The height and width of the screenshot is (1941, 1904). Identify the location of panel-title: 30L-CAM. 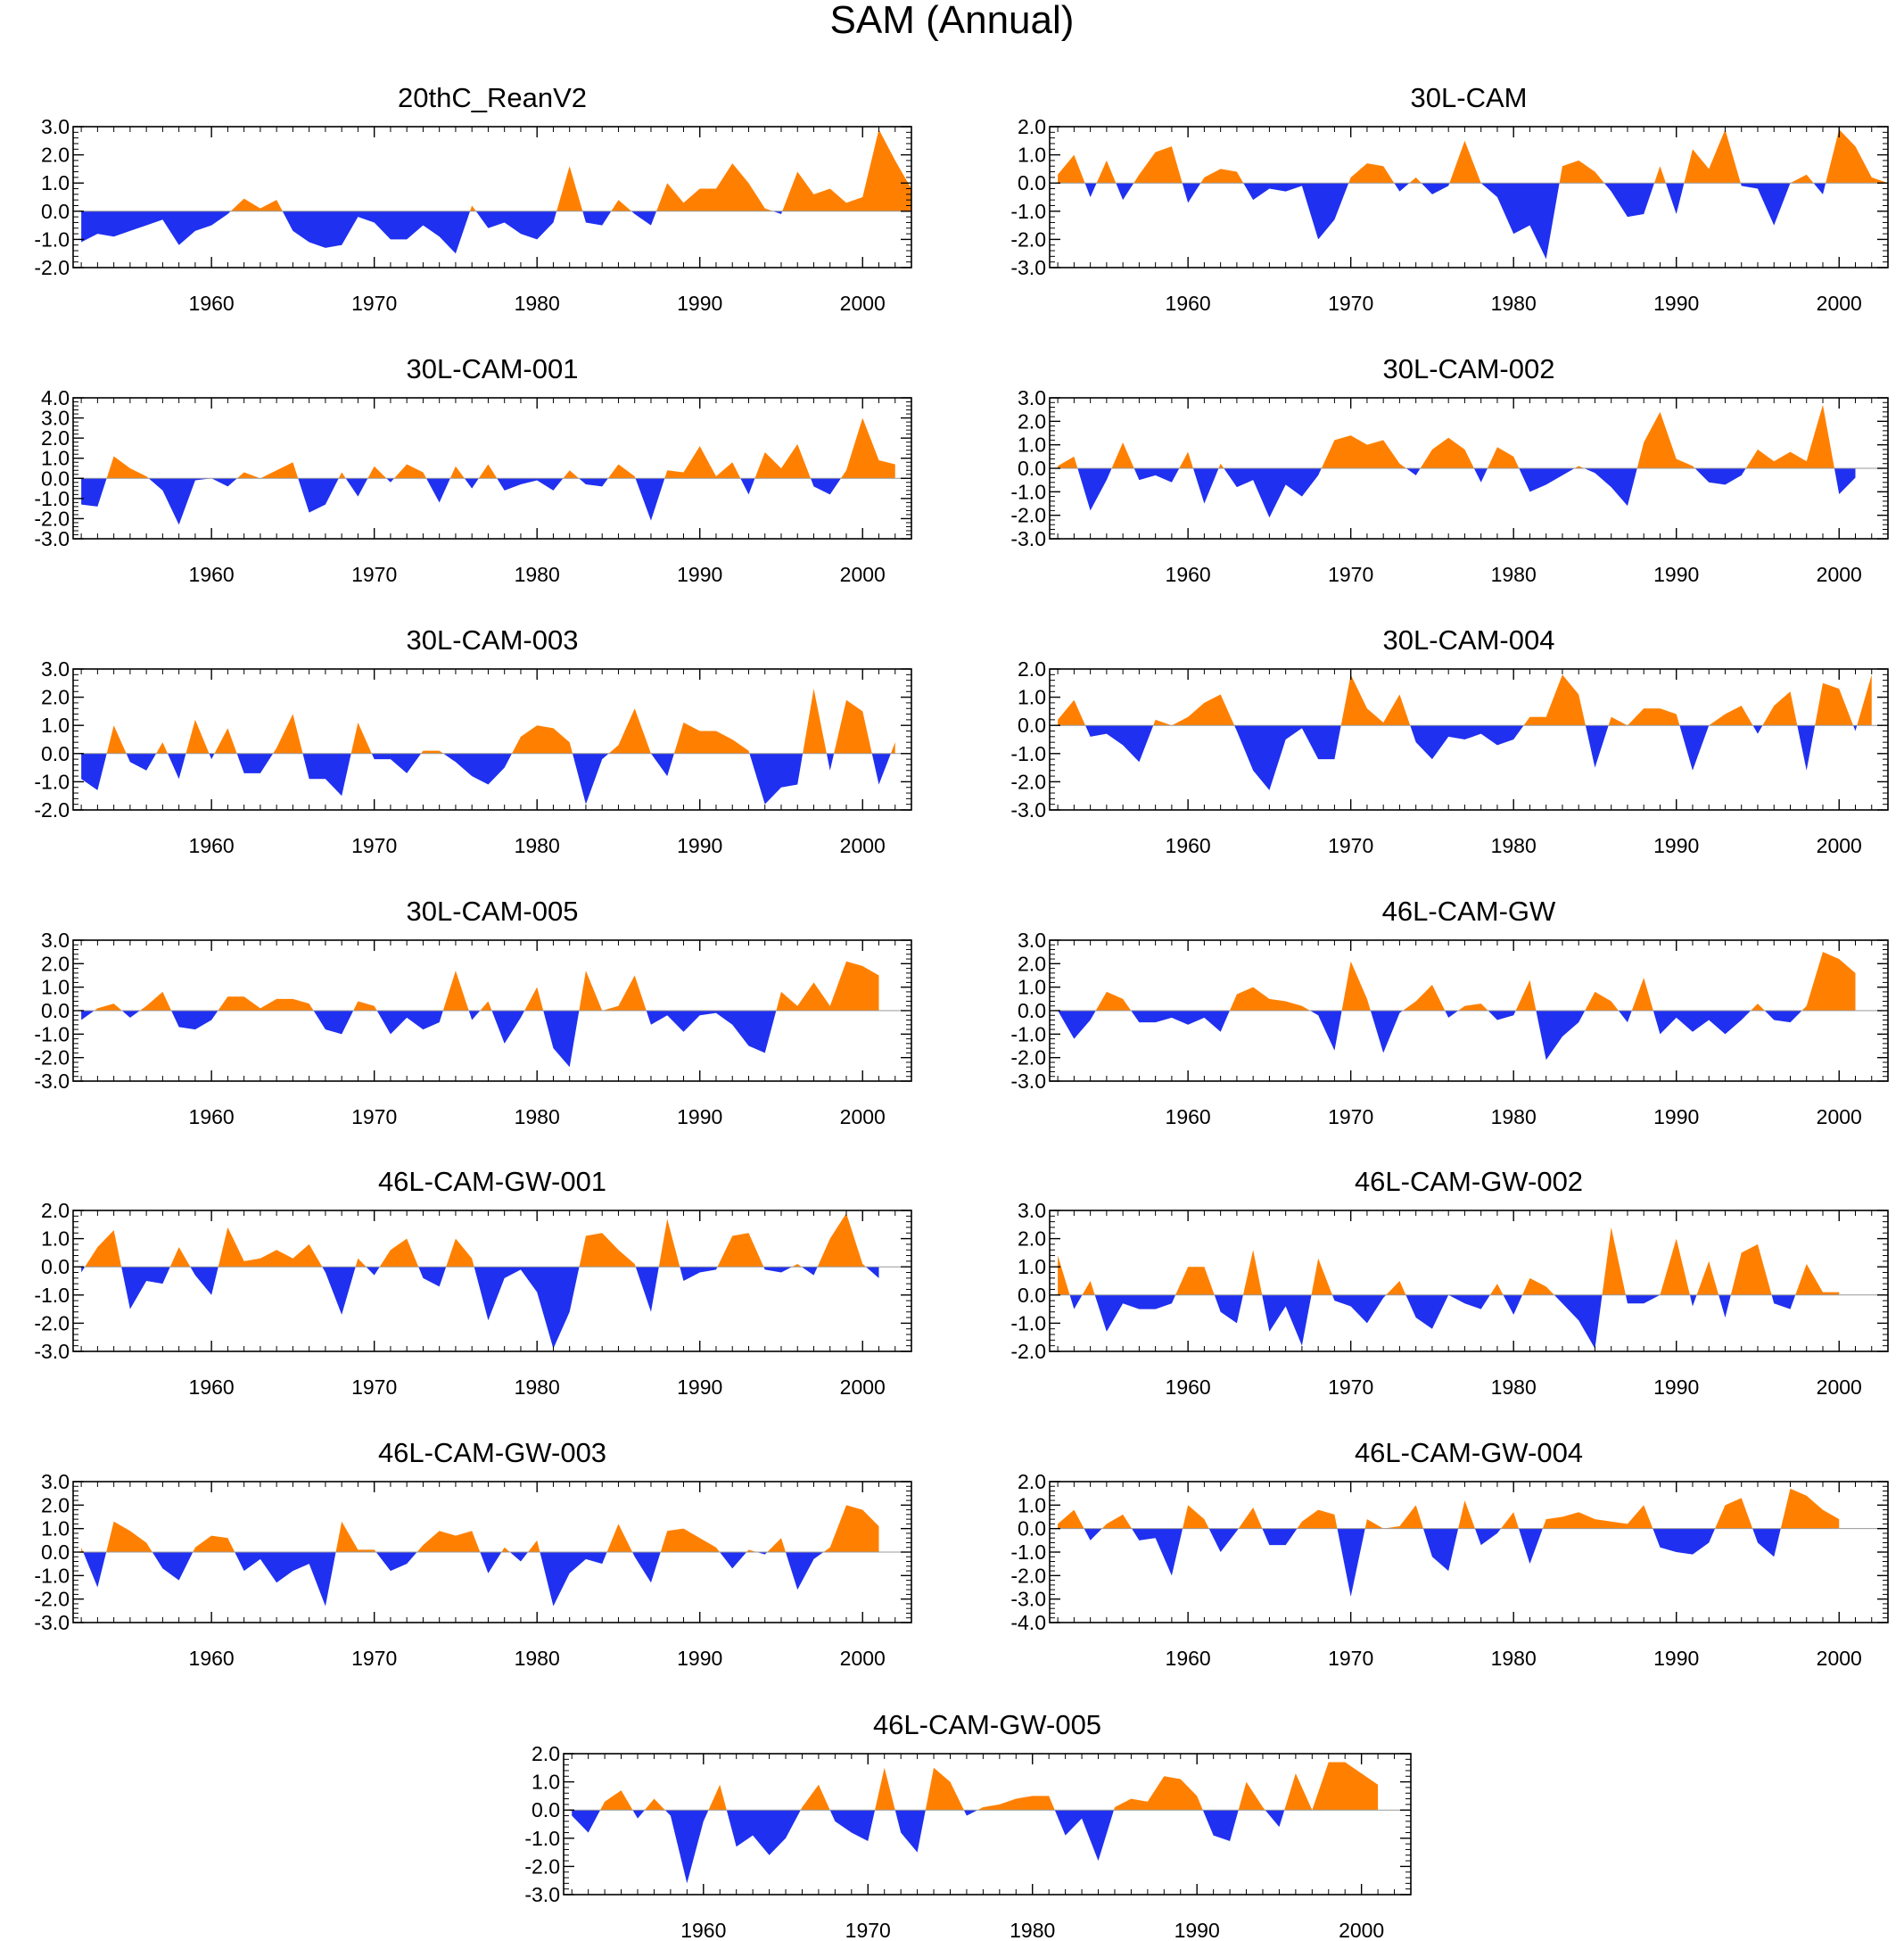
(1469, 97).